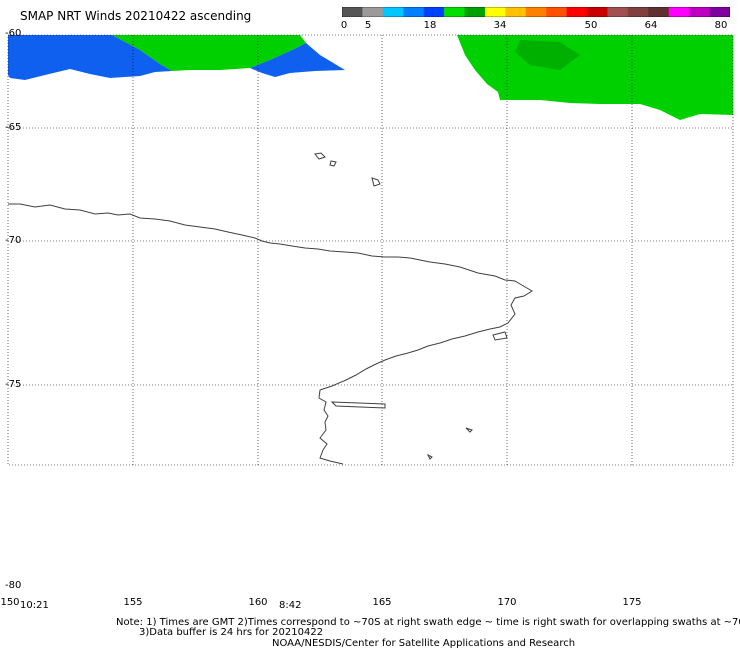 This screenshot has height=650, width=740. Describe the element at coordinates (721, 25) in the screenshot. I see `colorbar-label-80: 80` at that location.